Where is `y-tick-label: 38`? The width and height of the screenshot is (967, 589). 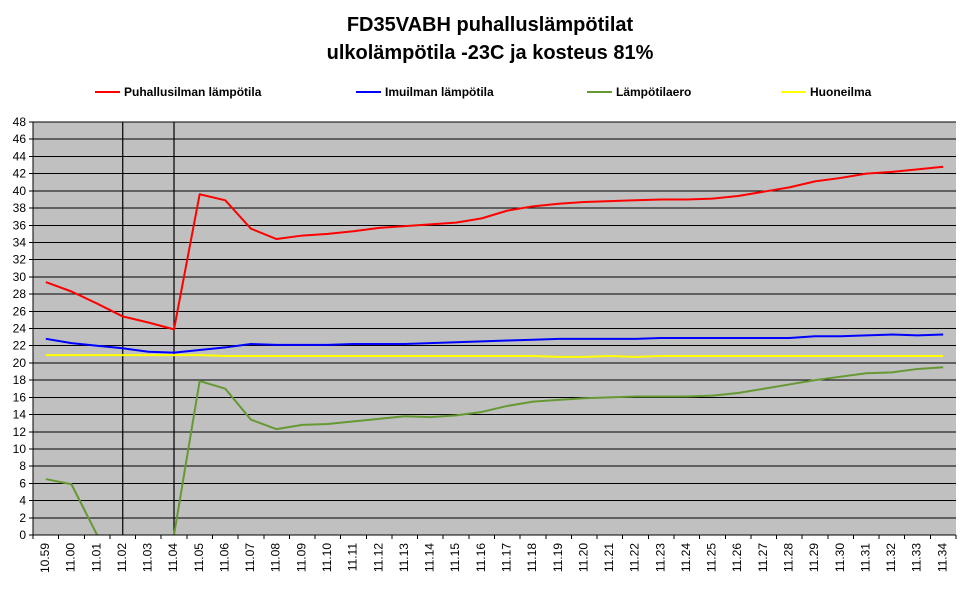 y-tick-label: 38 is located at coordinates (20, 208).